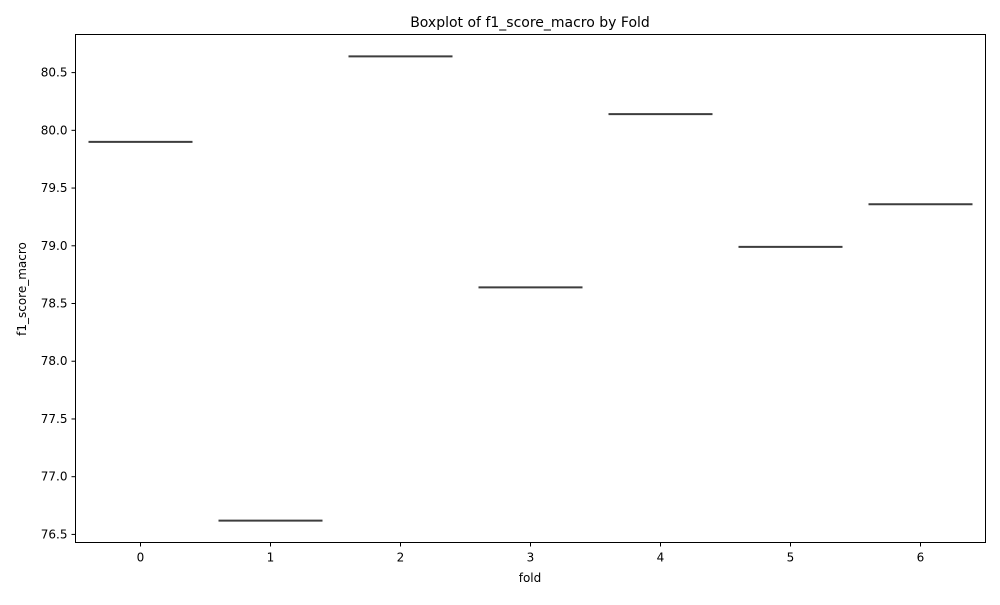  Describe the element at coordinates (54, 73) in the screenshot. I see `y-tick-label: 80.5` at that location.